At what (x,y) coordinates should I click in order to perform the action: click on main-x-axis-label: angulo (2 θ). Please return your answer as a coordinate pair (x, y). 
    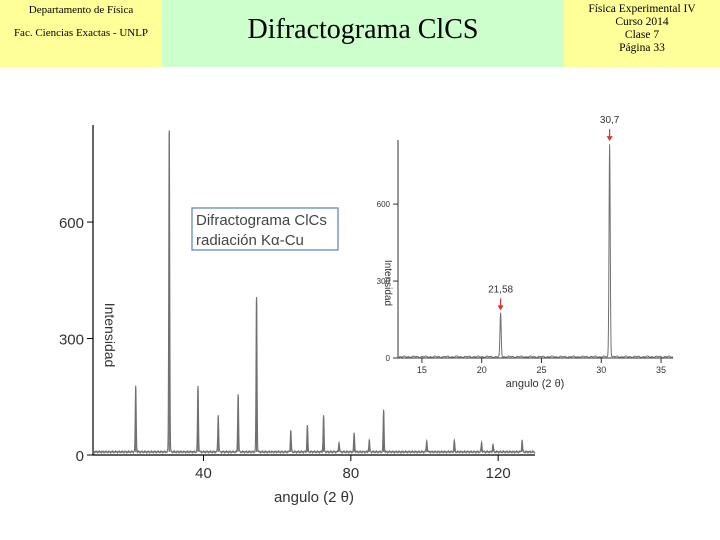
    Looking at the image, I should click on (314, 497).